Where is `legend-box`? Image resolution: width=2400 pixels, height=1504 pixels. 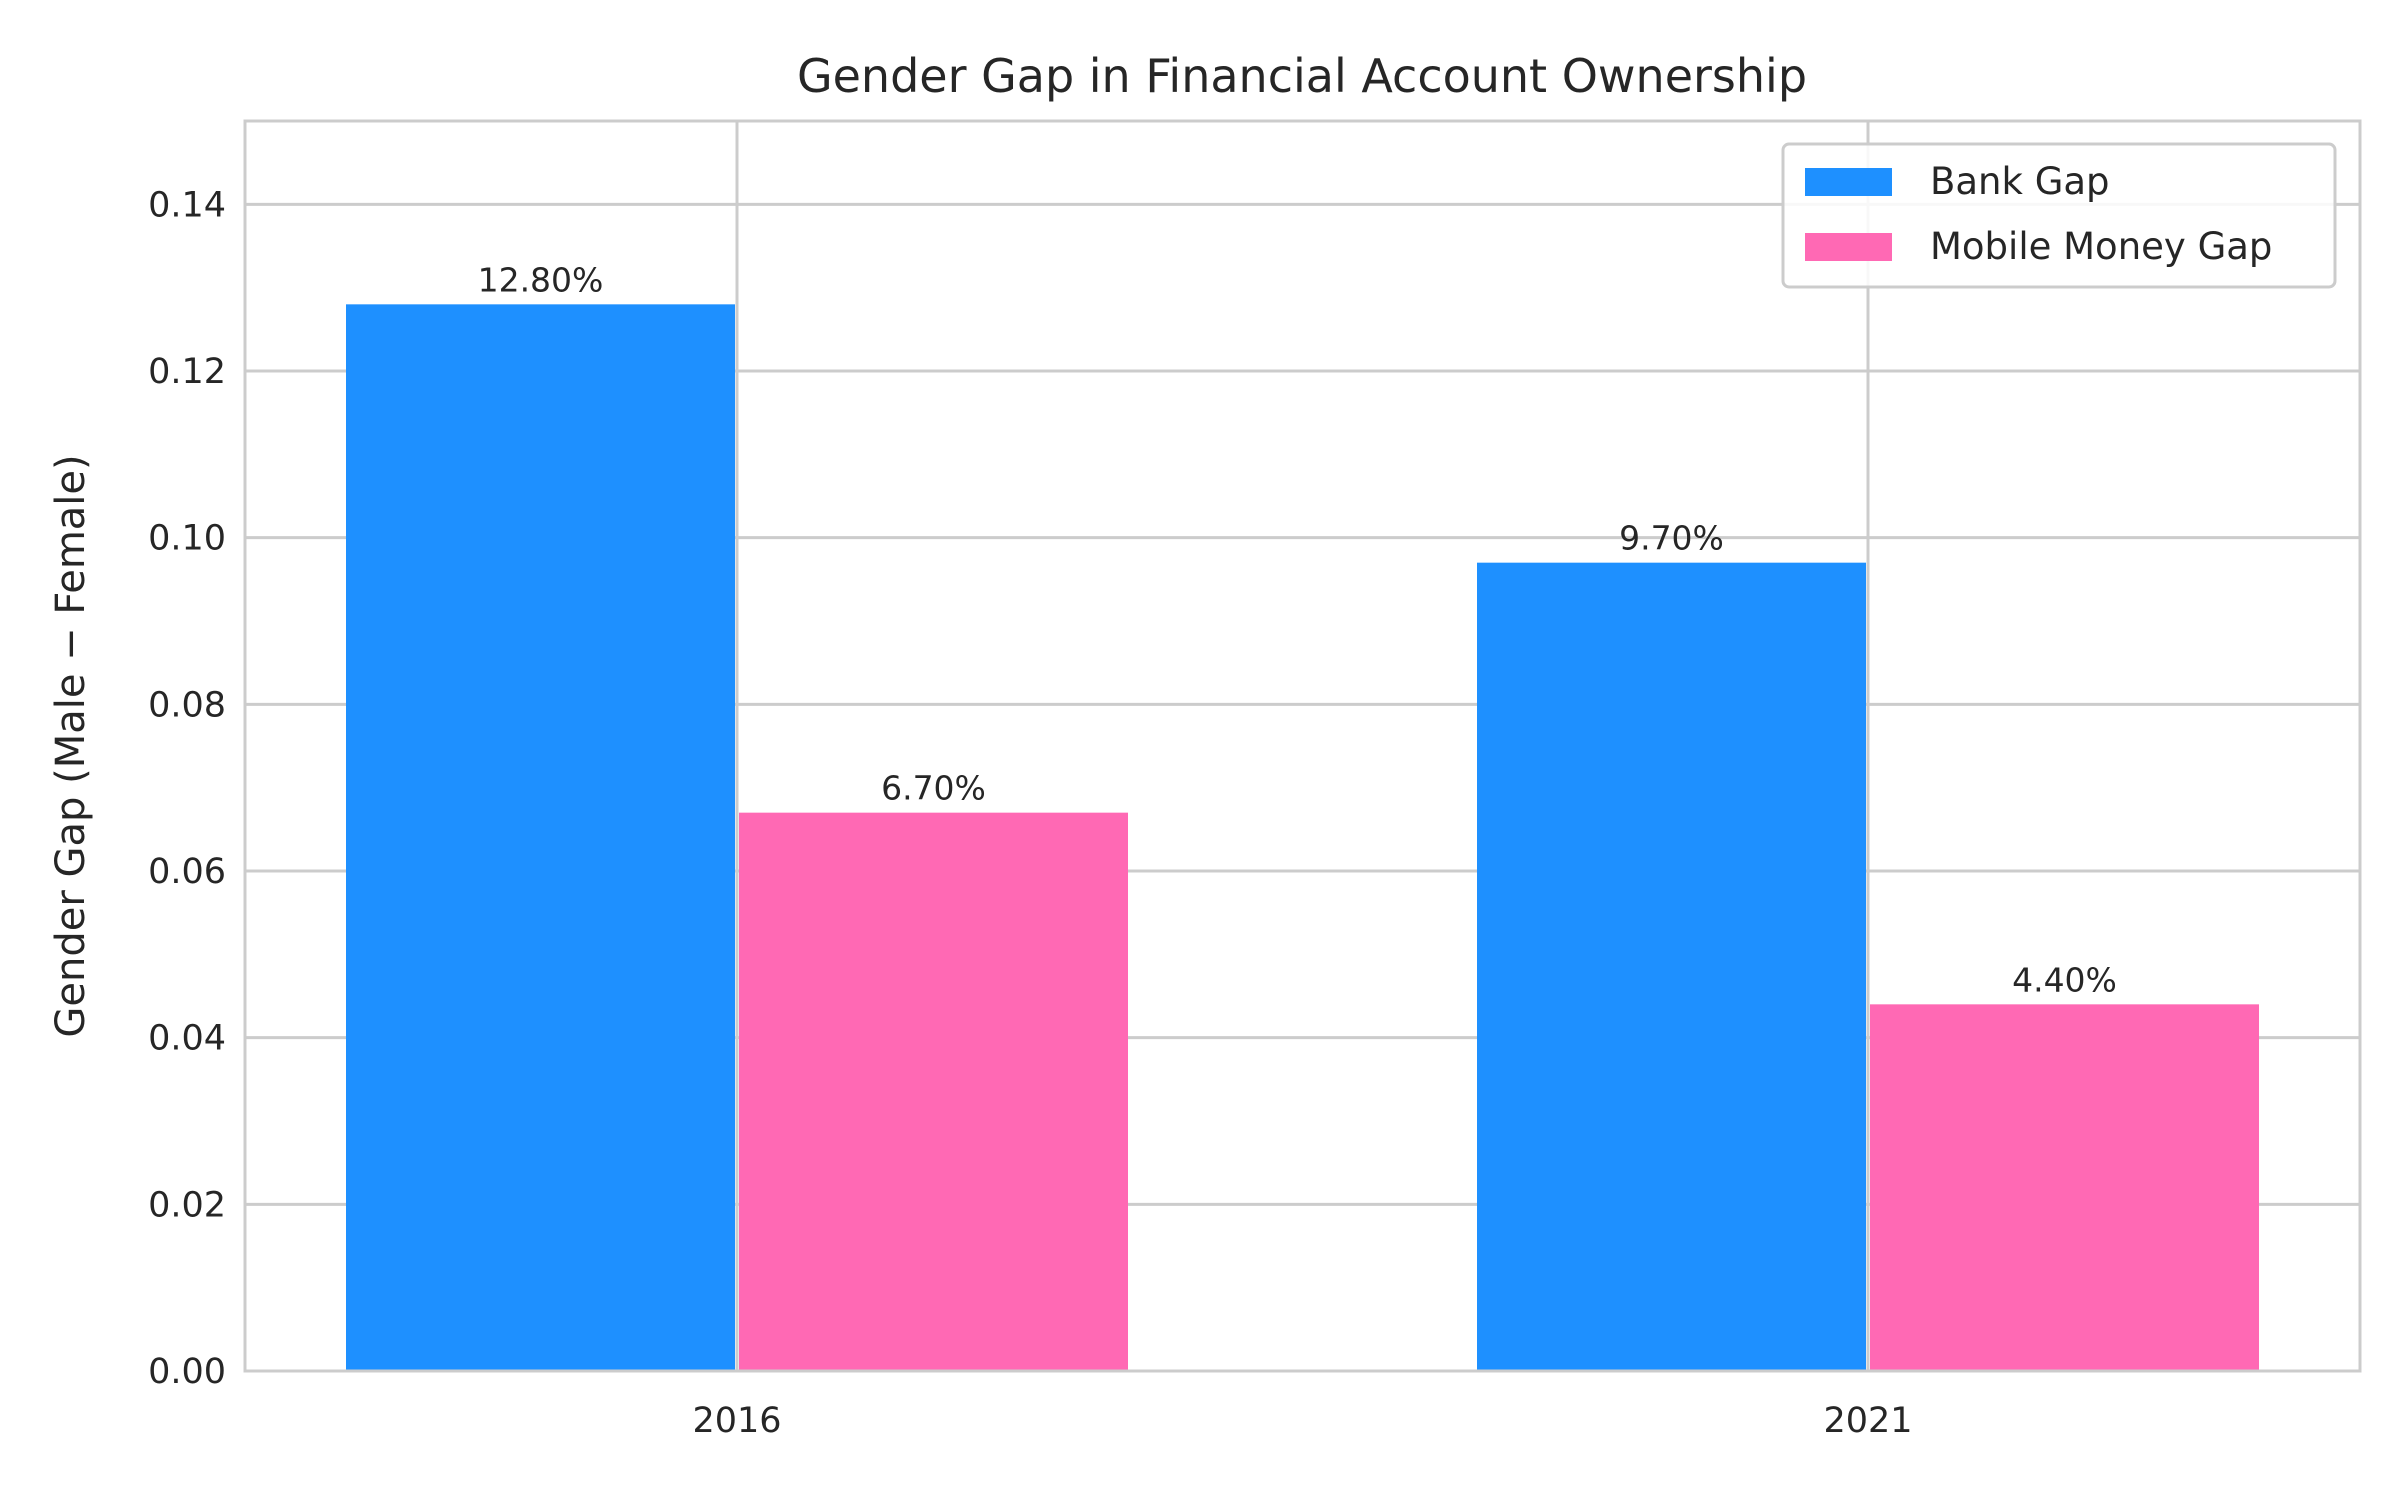 legend-box is located at coordinates (2059, 215).